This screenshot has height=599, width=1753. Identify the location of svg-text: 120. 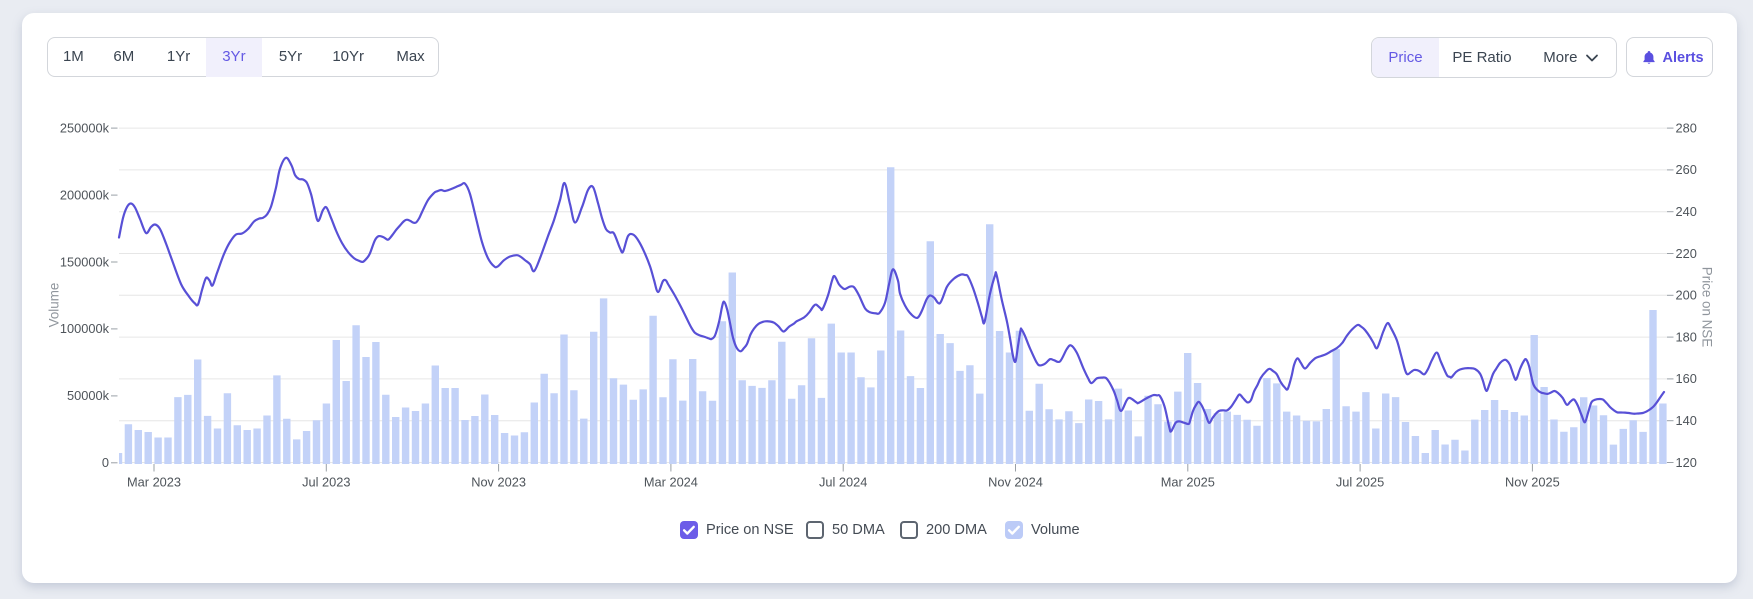
(1686, 462).